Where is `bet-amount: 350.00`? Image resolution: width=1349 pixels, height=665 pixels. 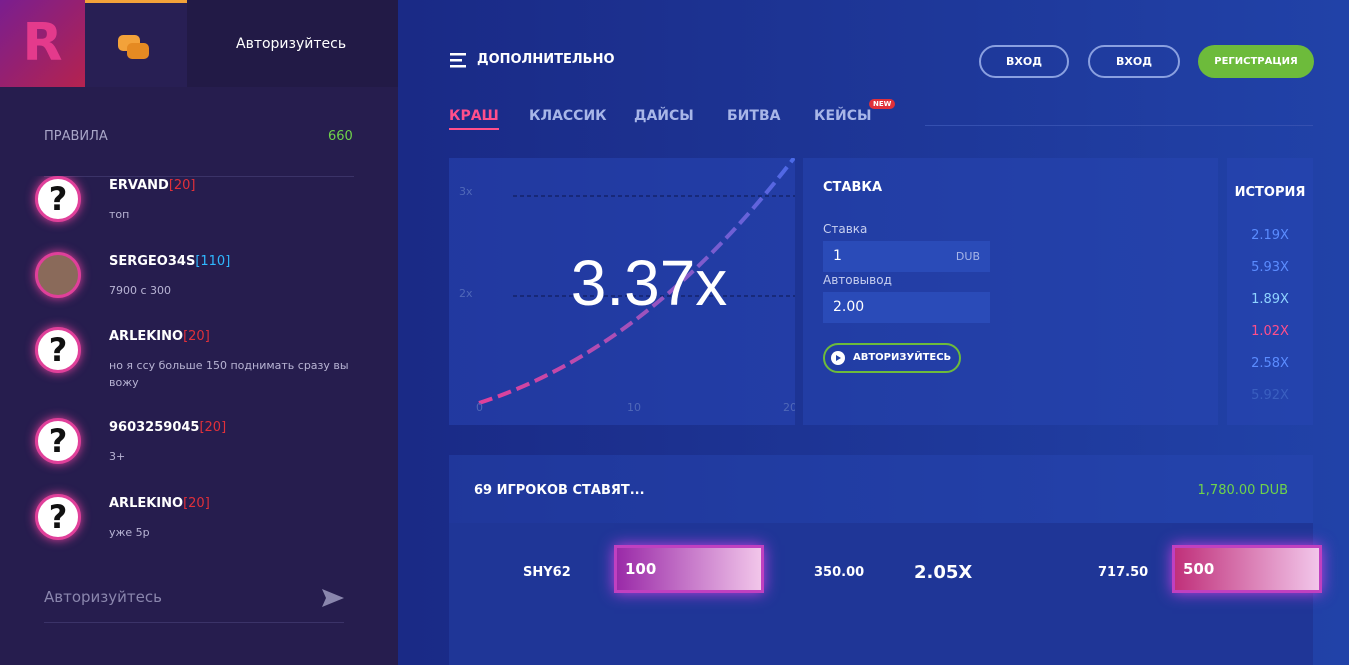
bet-amount: 350.00 is located at coordinates (839, 572).